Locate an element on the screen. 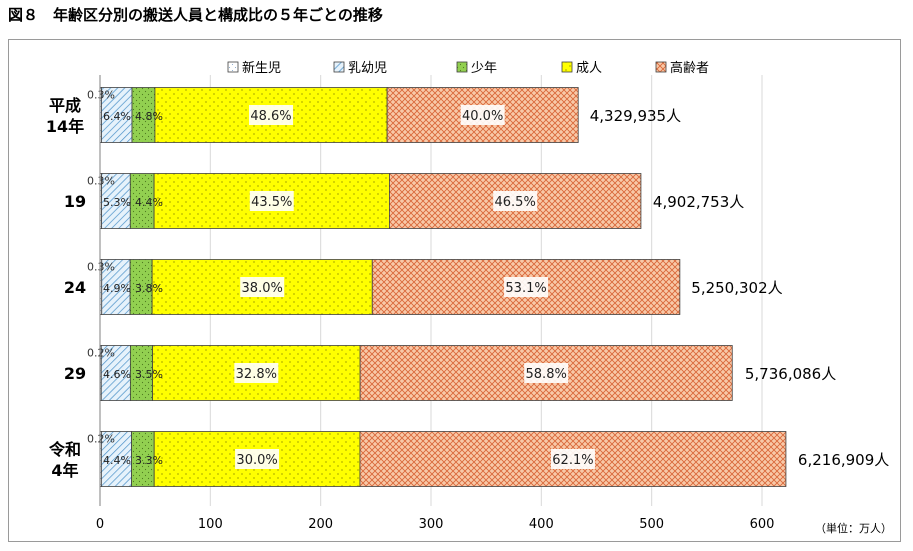 This screenshot has width=913, height=551. total-label: 4,902,753人 is located at coordinates (698, 202).